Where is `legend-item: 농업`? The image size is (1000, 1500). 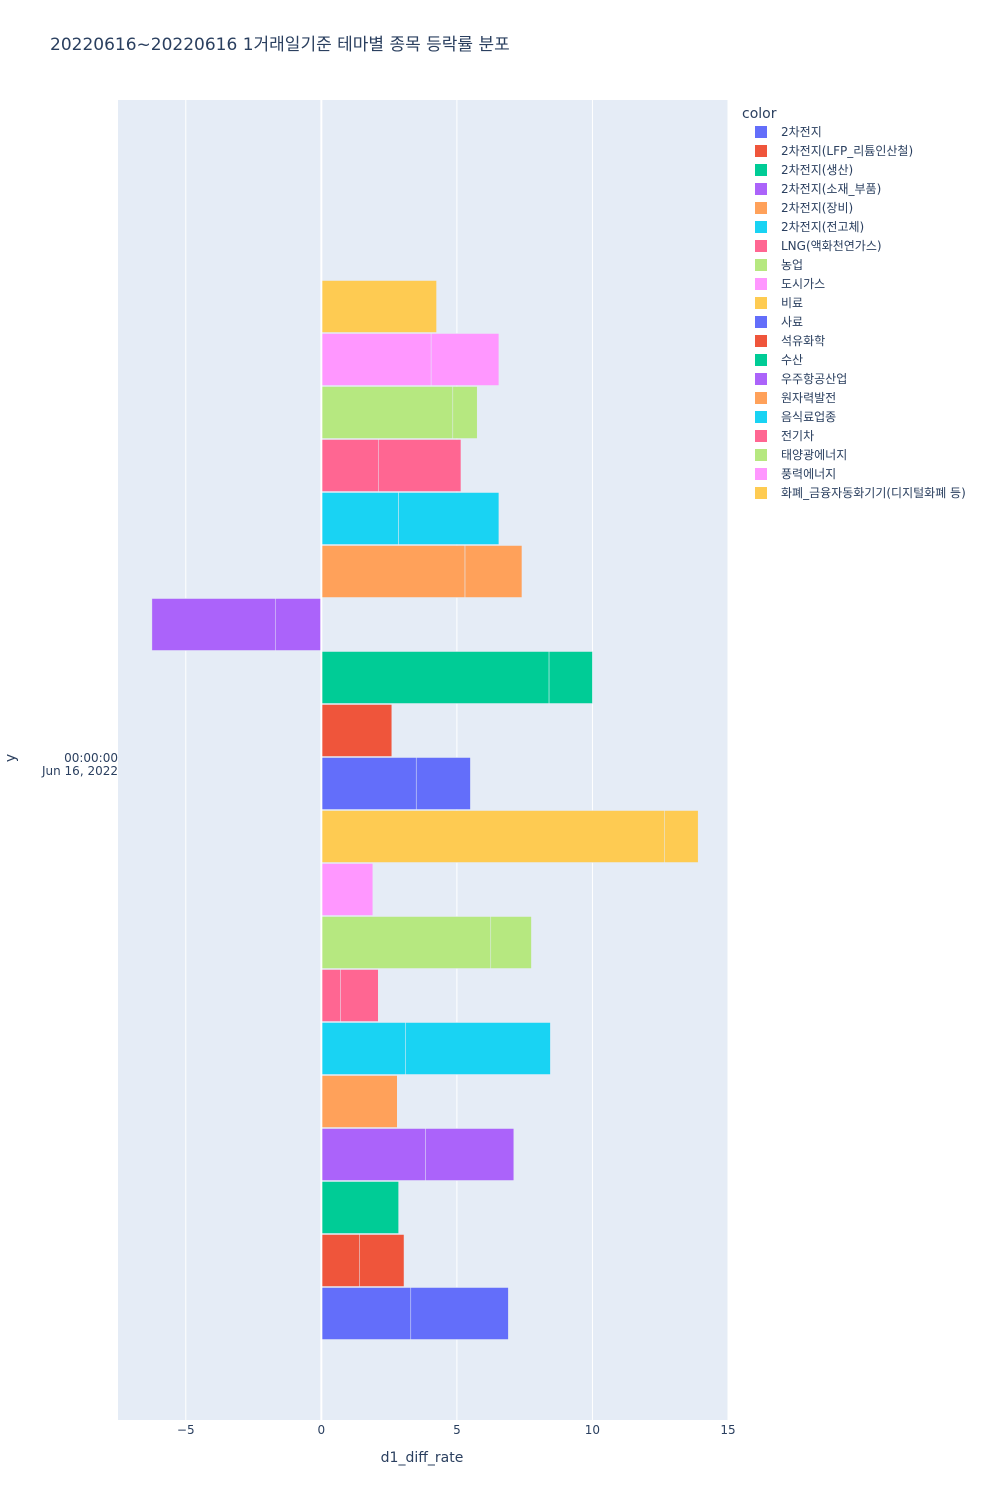
legend-item: 농업 is located at coordinates (779, 265).